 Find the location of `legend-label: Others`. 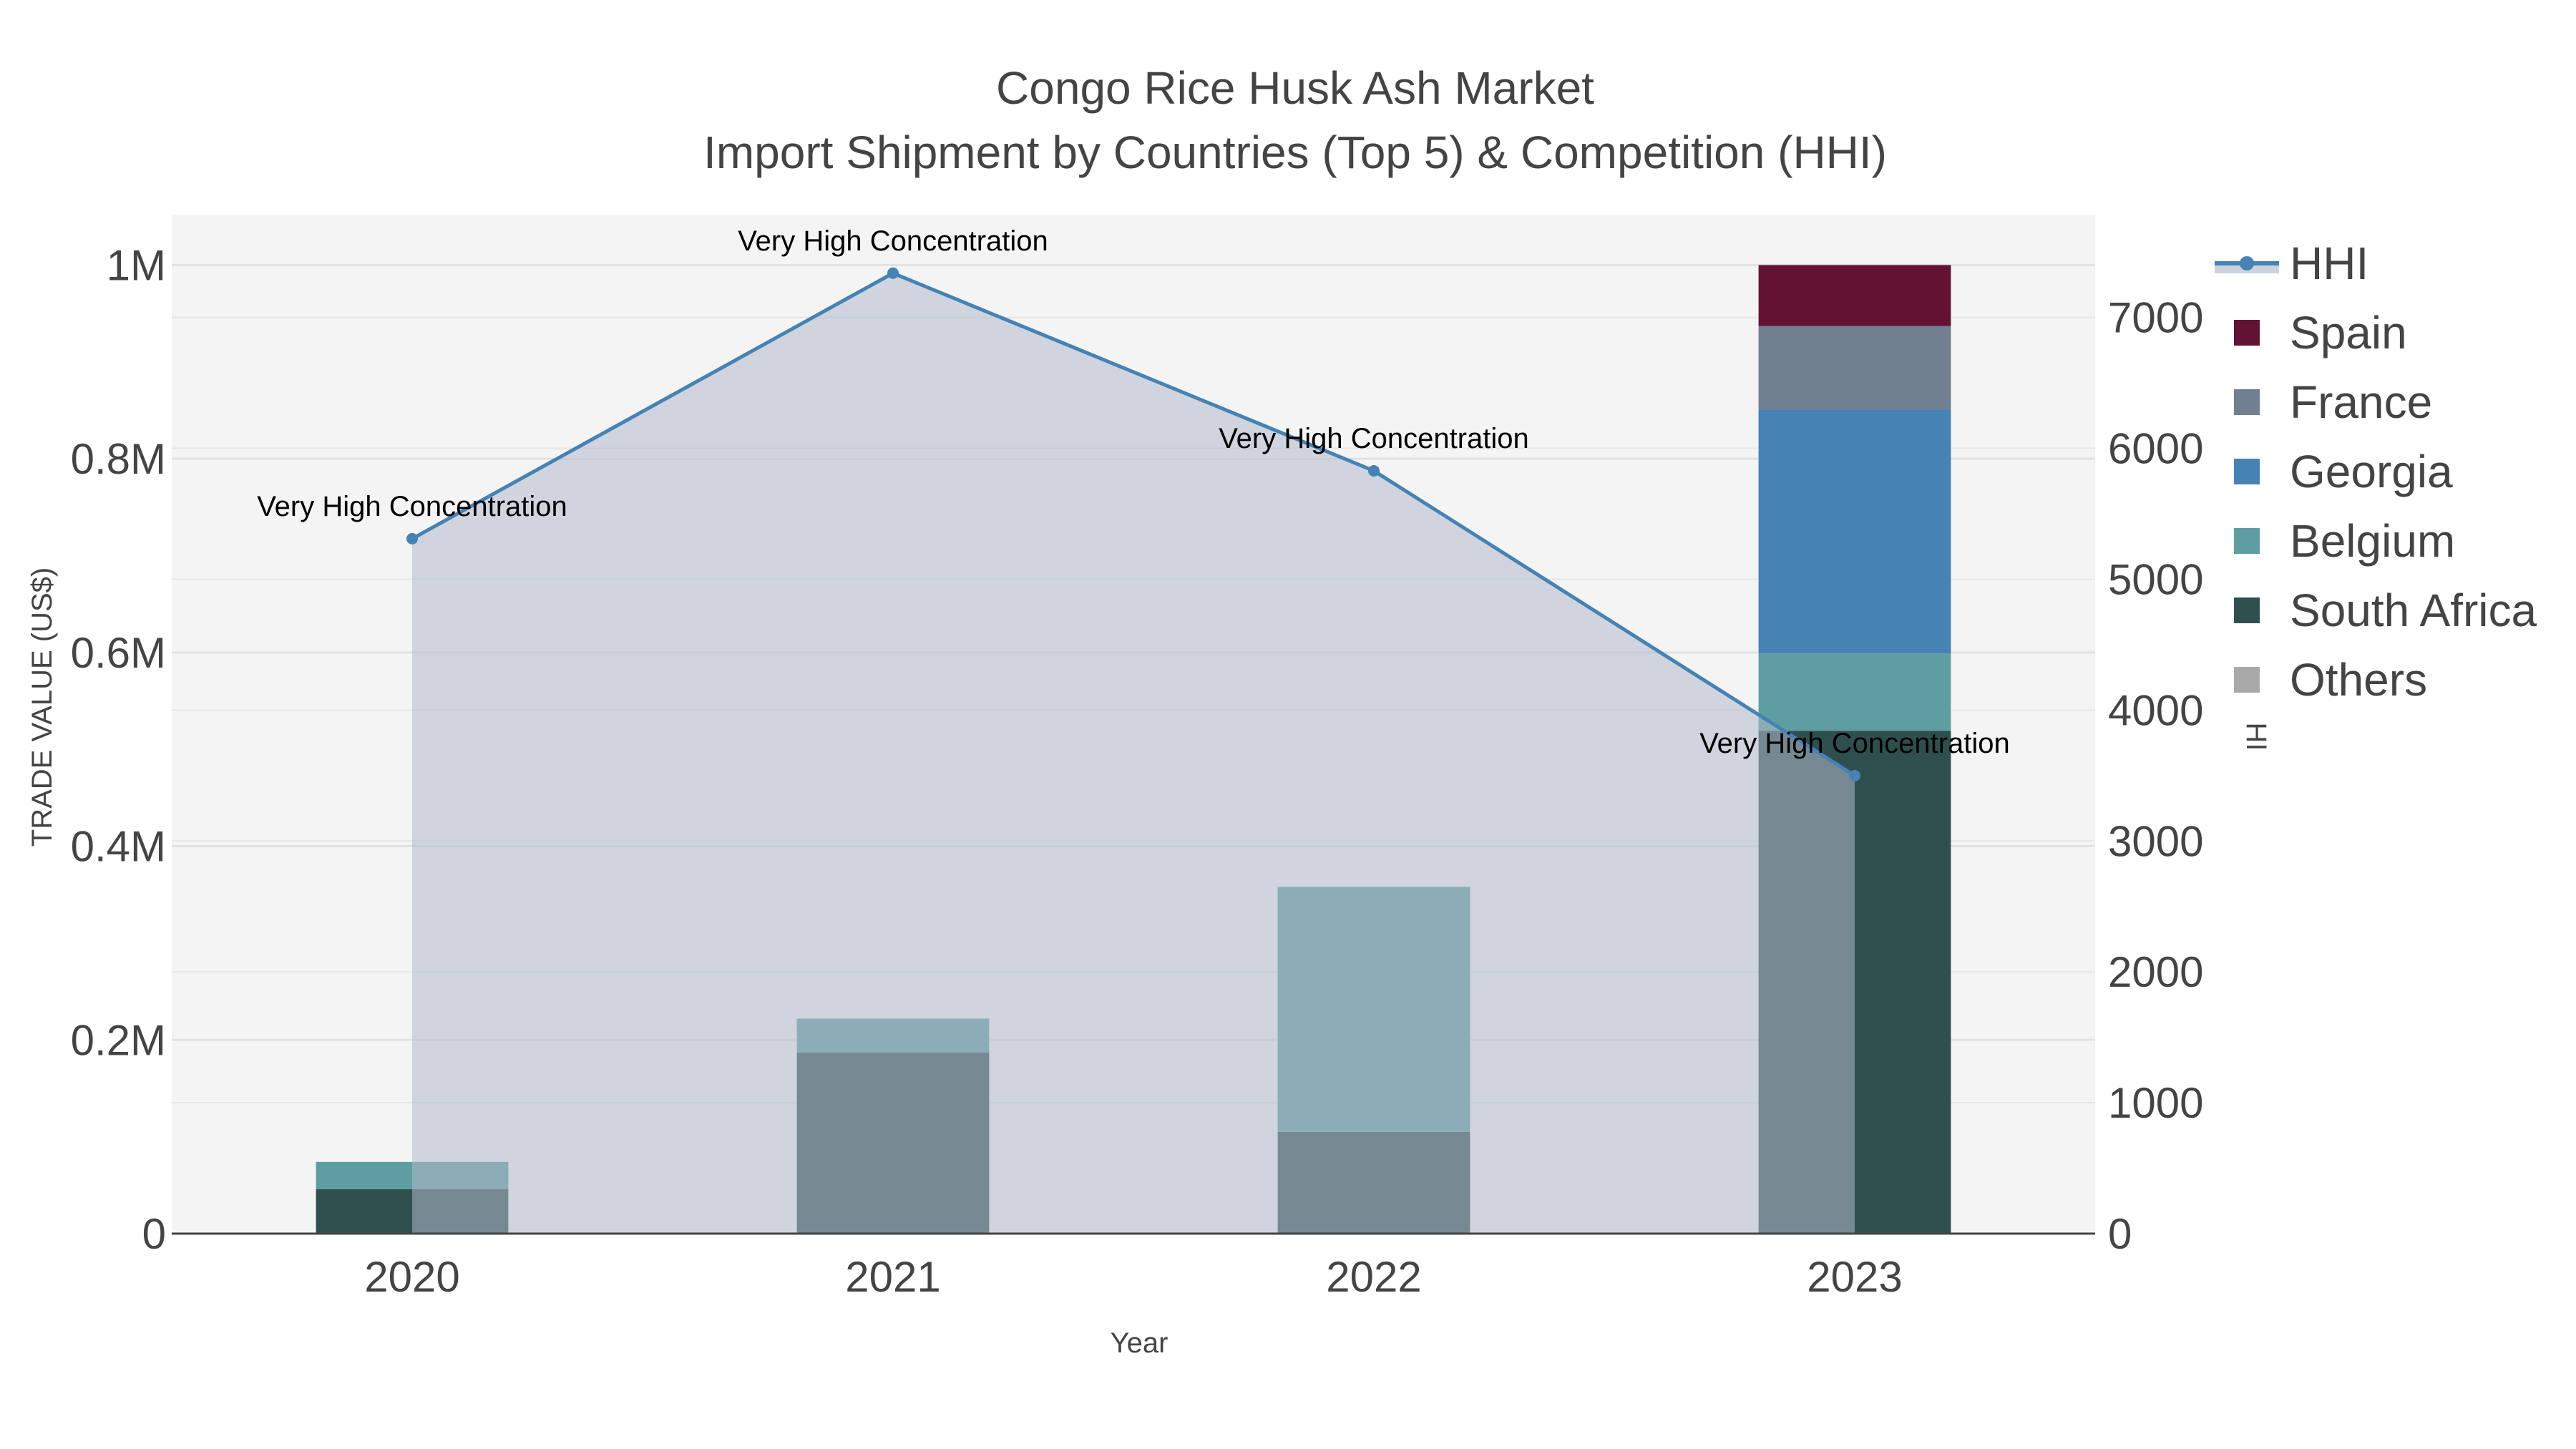

legend-label: Others is located at coordinates (2358, 680).